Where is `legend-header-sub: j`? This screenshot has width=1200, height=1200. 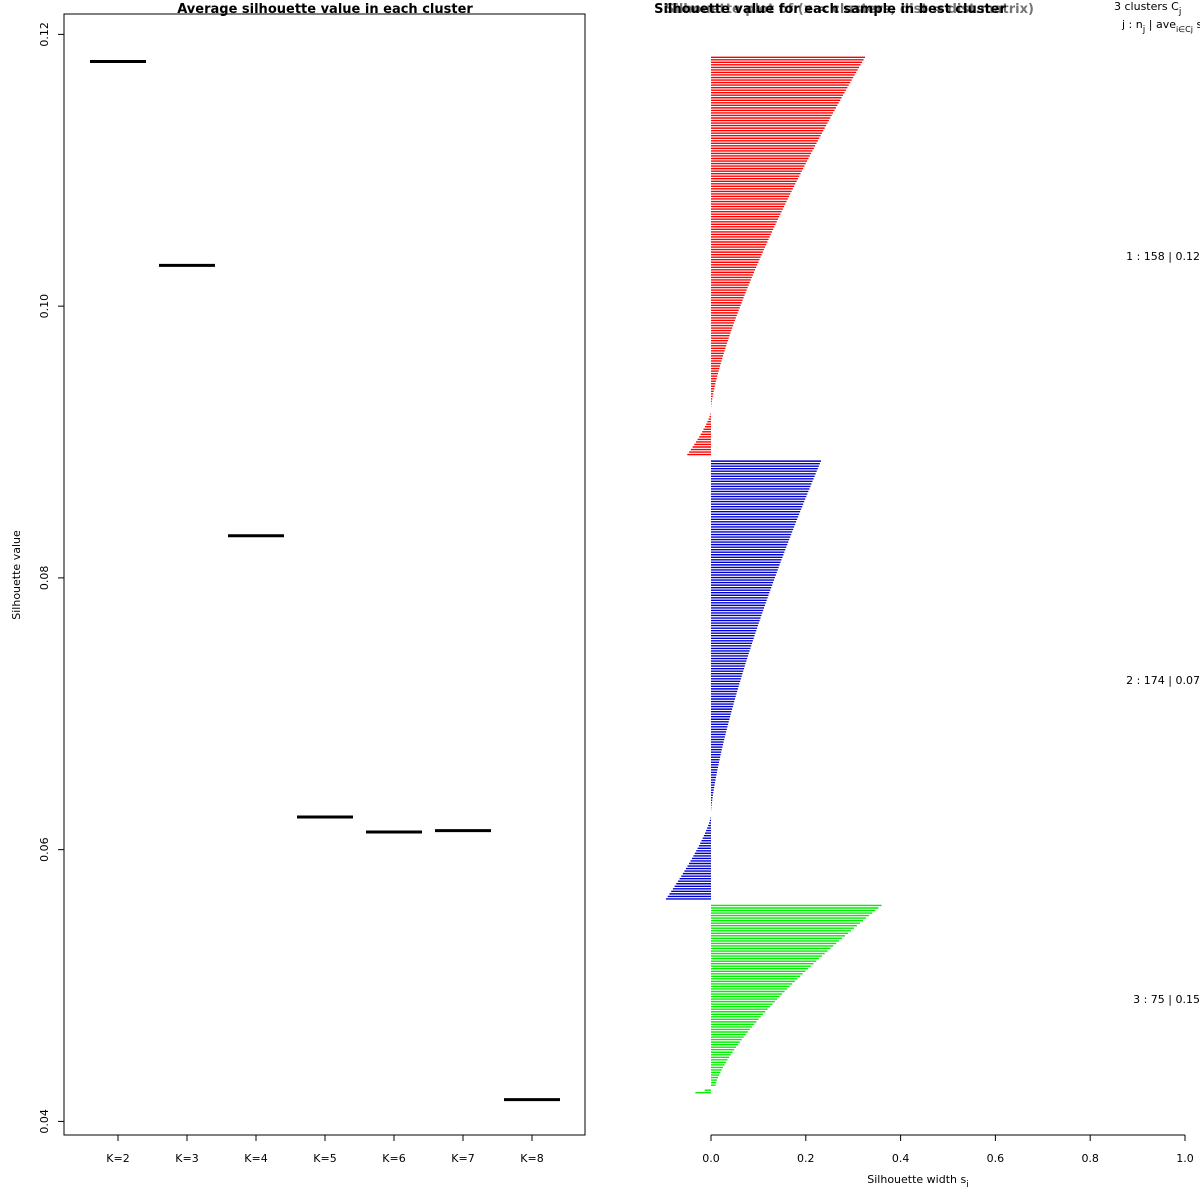
legend-header-sub: j is located at coordinates (1180, 12).